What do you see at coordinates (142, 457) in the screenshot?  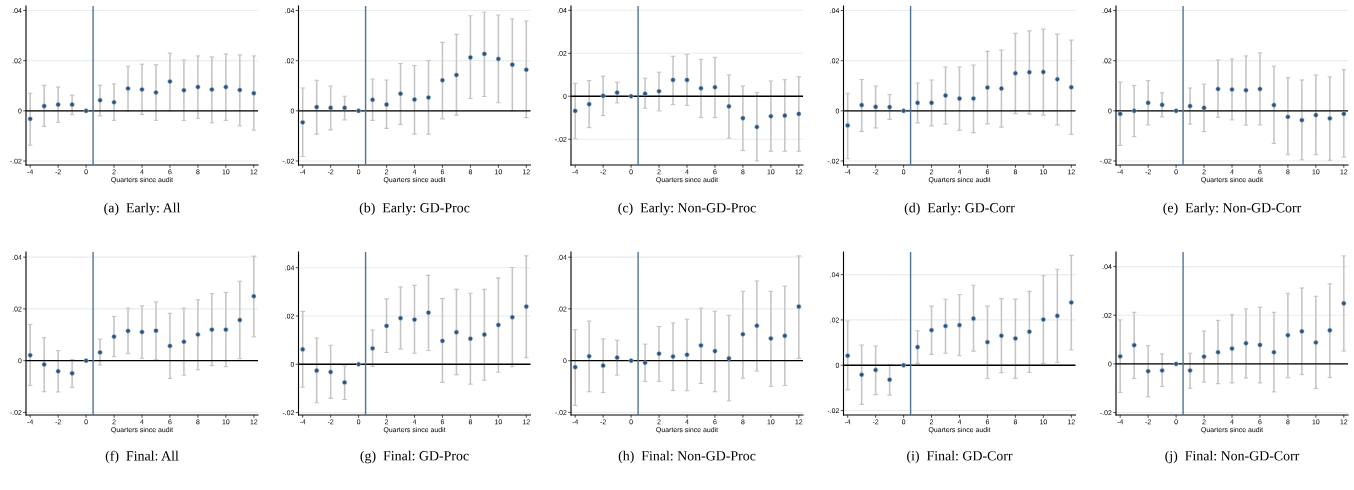 I see `text: (f) Final: All` at bounding box center [142, 457].